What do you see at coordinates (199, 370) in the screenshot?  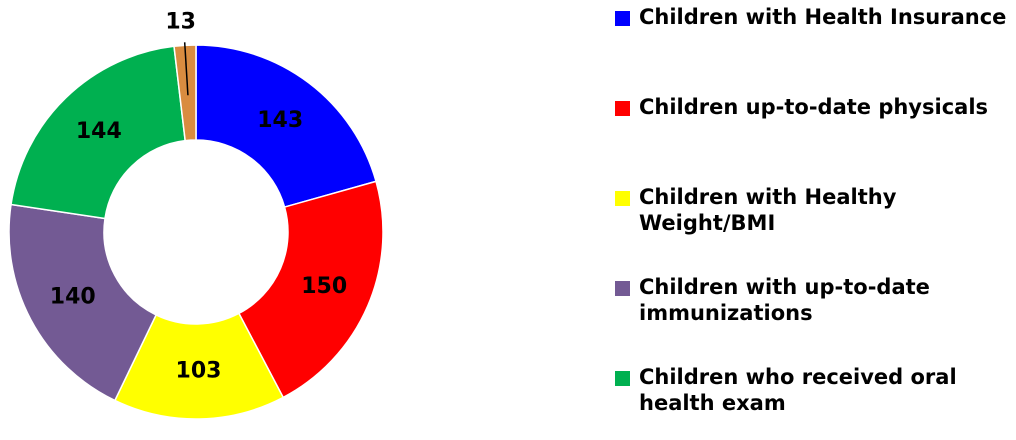 I see `data-label: 103` at bounding box center [199, 370].